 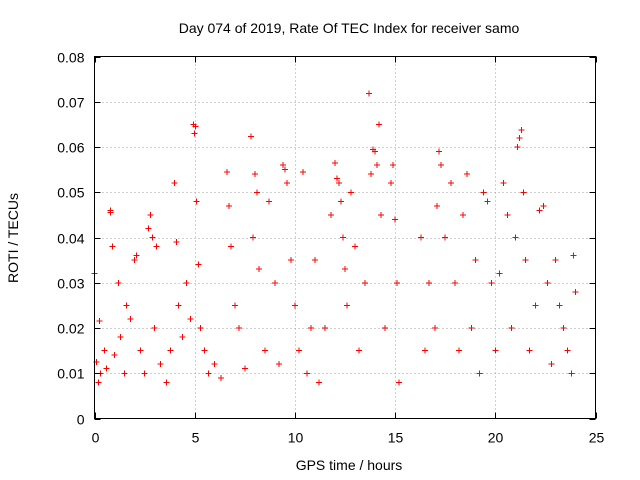 I want to click on x-tick-label: 25, so click(x=597, y=438).